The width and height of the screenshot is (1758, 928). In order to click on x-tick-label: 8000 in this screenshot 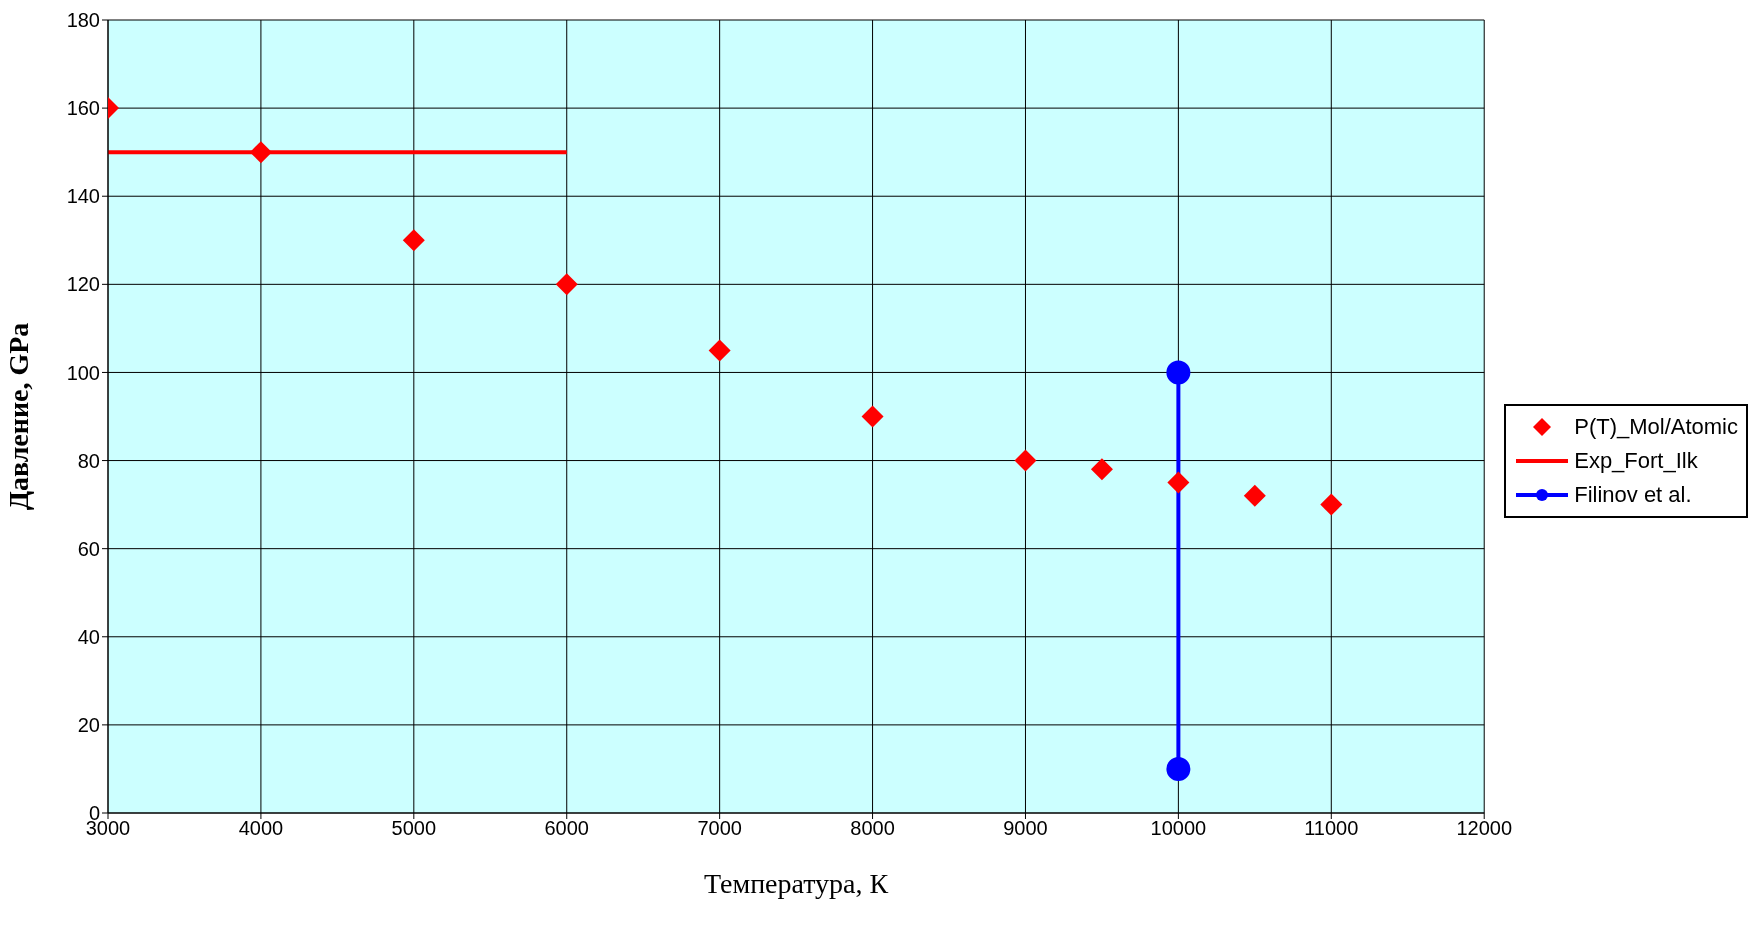, I will do `click(872, 828)`.